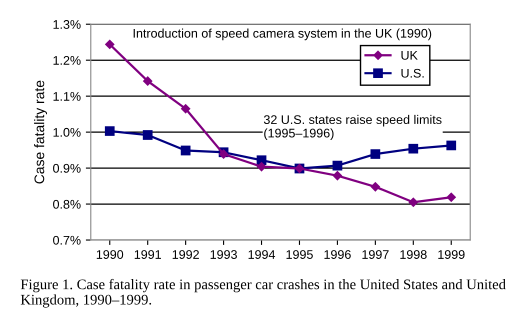  I want to click on y-tick-label: 1.3%, so click(67, 24).